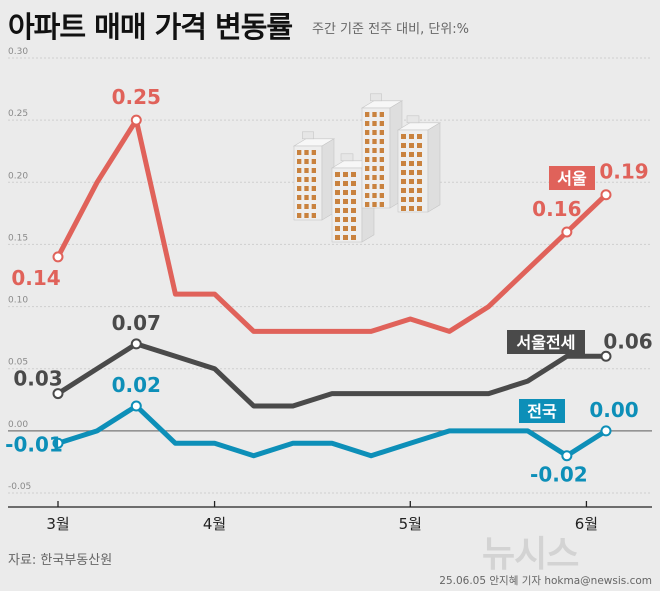 The image size is (660, 591). I want to click on series-line-seoul-jeonse, so click(332, 375).